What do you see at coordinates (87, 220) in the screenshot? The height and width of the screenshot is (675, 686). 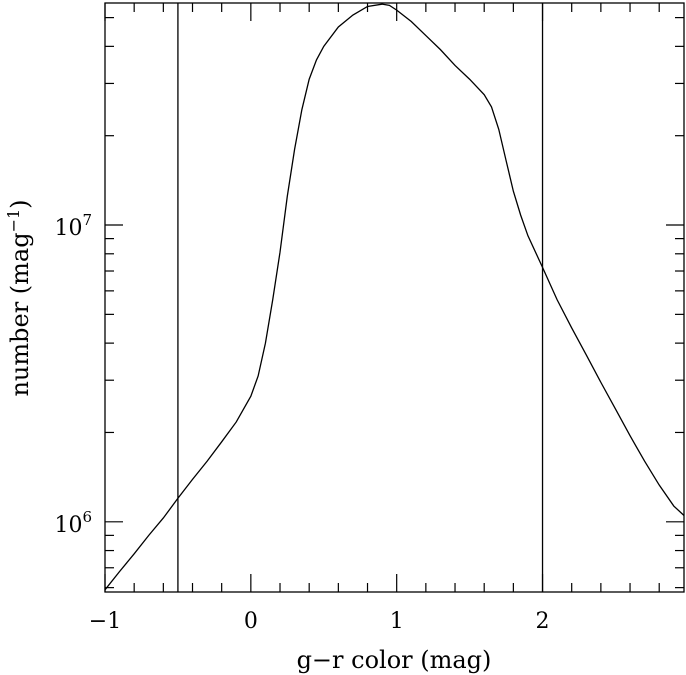 I see `y-tick-label-exponent: 7` at bounding box center [87, 220].